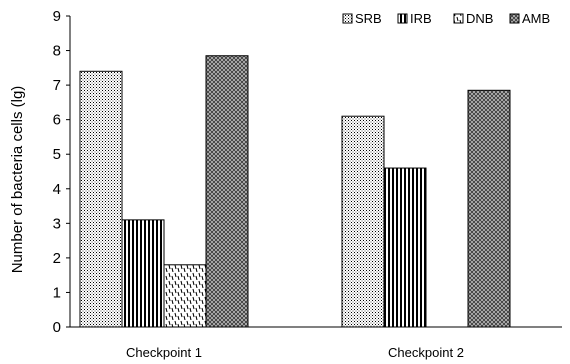  What do you see at coordinates (57, 85) in the screenshot?
I see `y-tick-label: 7` at bounding box center [57, 85].